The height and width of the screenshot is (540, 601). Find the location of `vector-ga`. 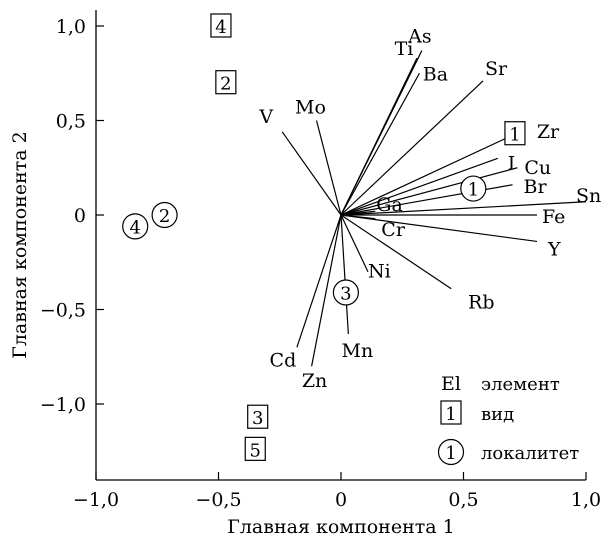

vector-ga is located at coordinates (358, 213).